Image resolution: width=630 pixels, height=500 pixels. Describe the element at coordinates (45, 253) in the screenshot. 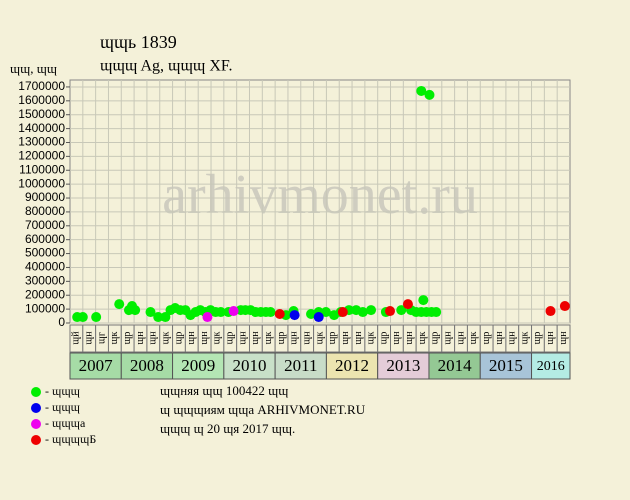

I see `y-tick-label: 500000` at that location.